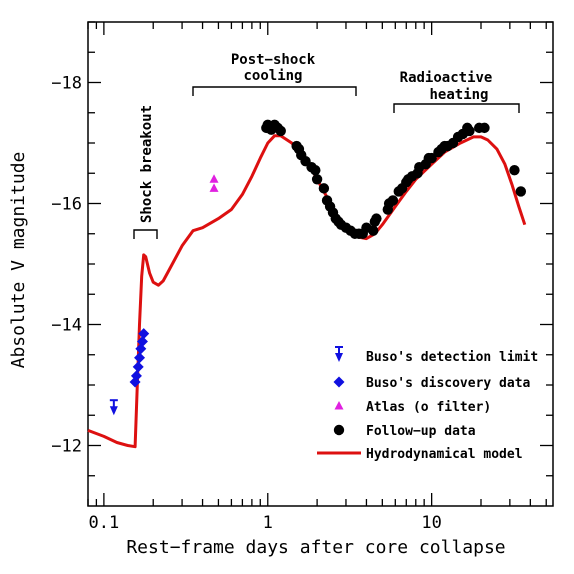 The height and width of the screenshot is (574, 574). What do you see at coordinates (431, 523) in the screenshot?
I see `x-tick-label: 10` at bounding box center [431, 523].